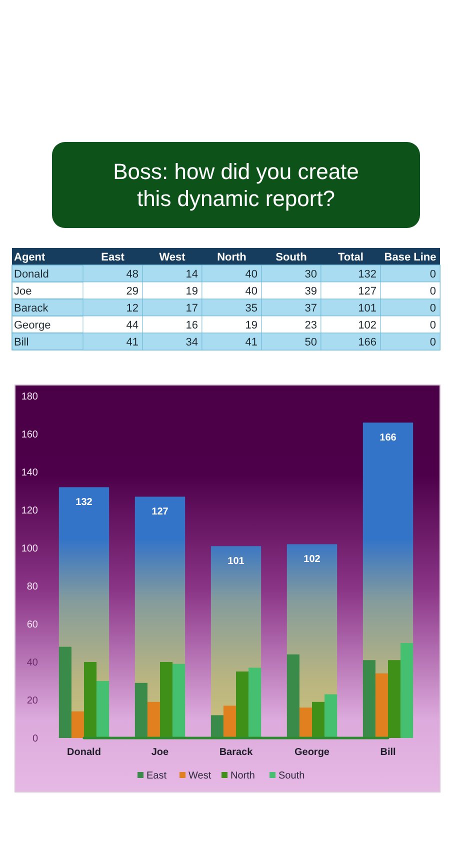  What do you see at coordinates (32, 587) in the screenshot?
I see `y-tick-label: 80` at bounding box center [32, 587].